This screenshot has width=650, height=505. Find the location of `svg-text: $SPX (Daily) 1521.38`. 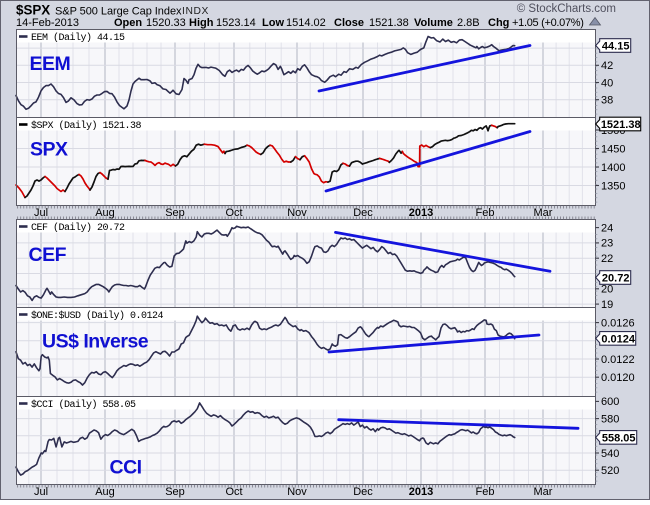

svg-text: $SPX (Daily) 1521.38 is located at coordinates (86, 126).